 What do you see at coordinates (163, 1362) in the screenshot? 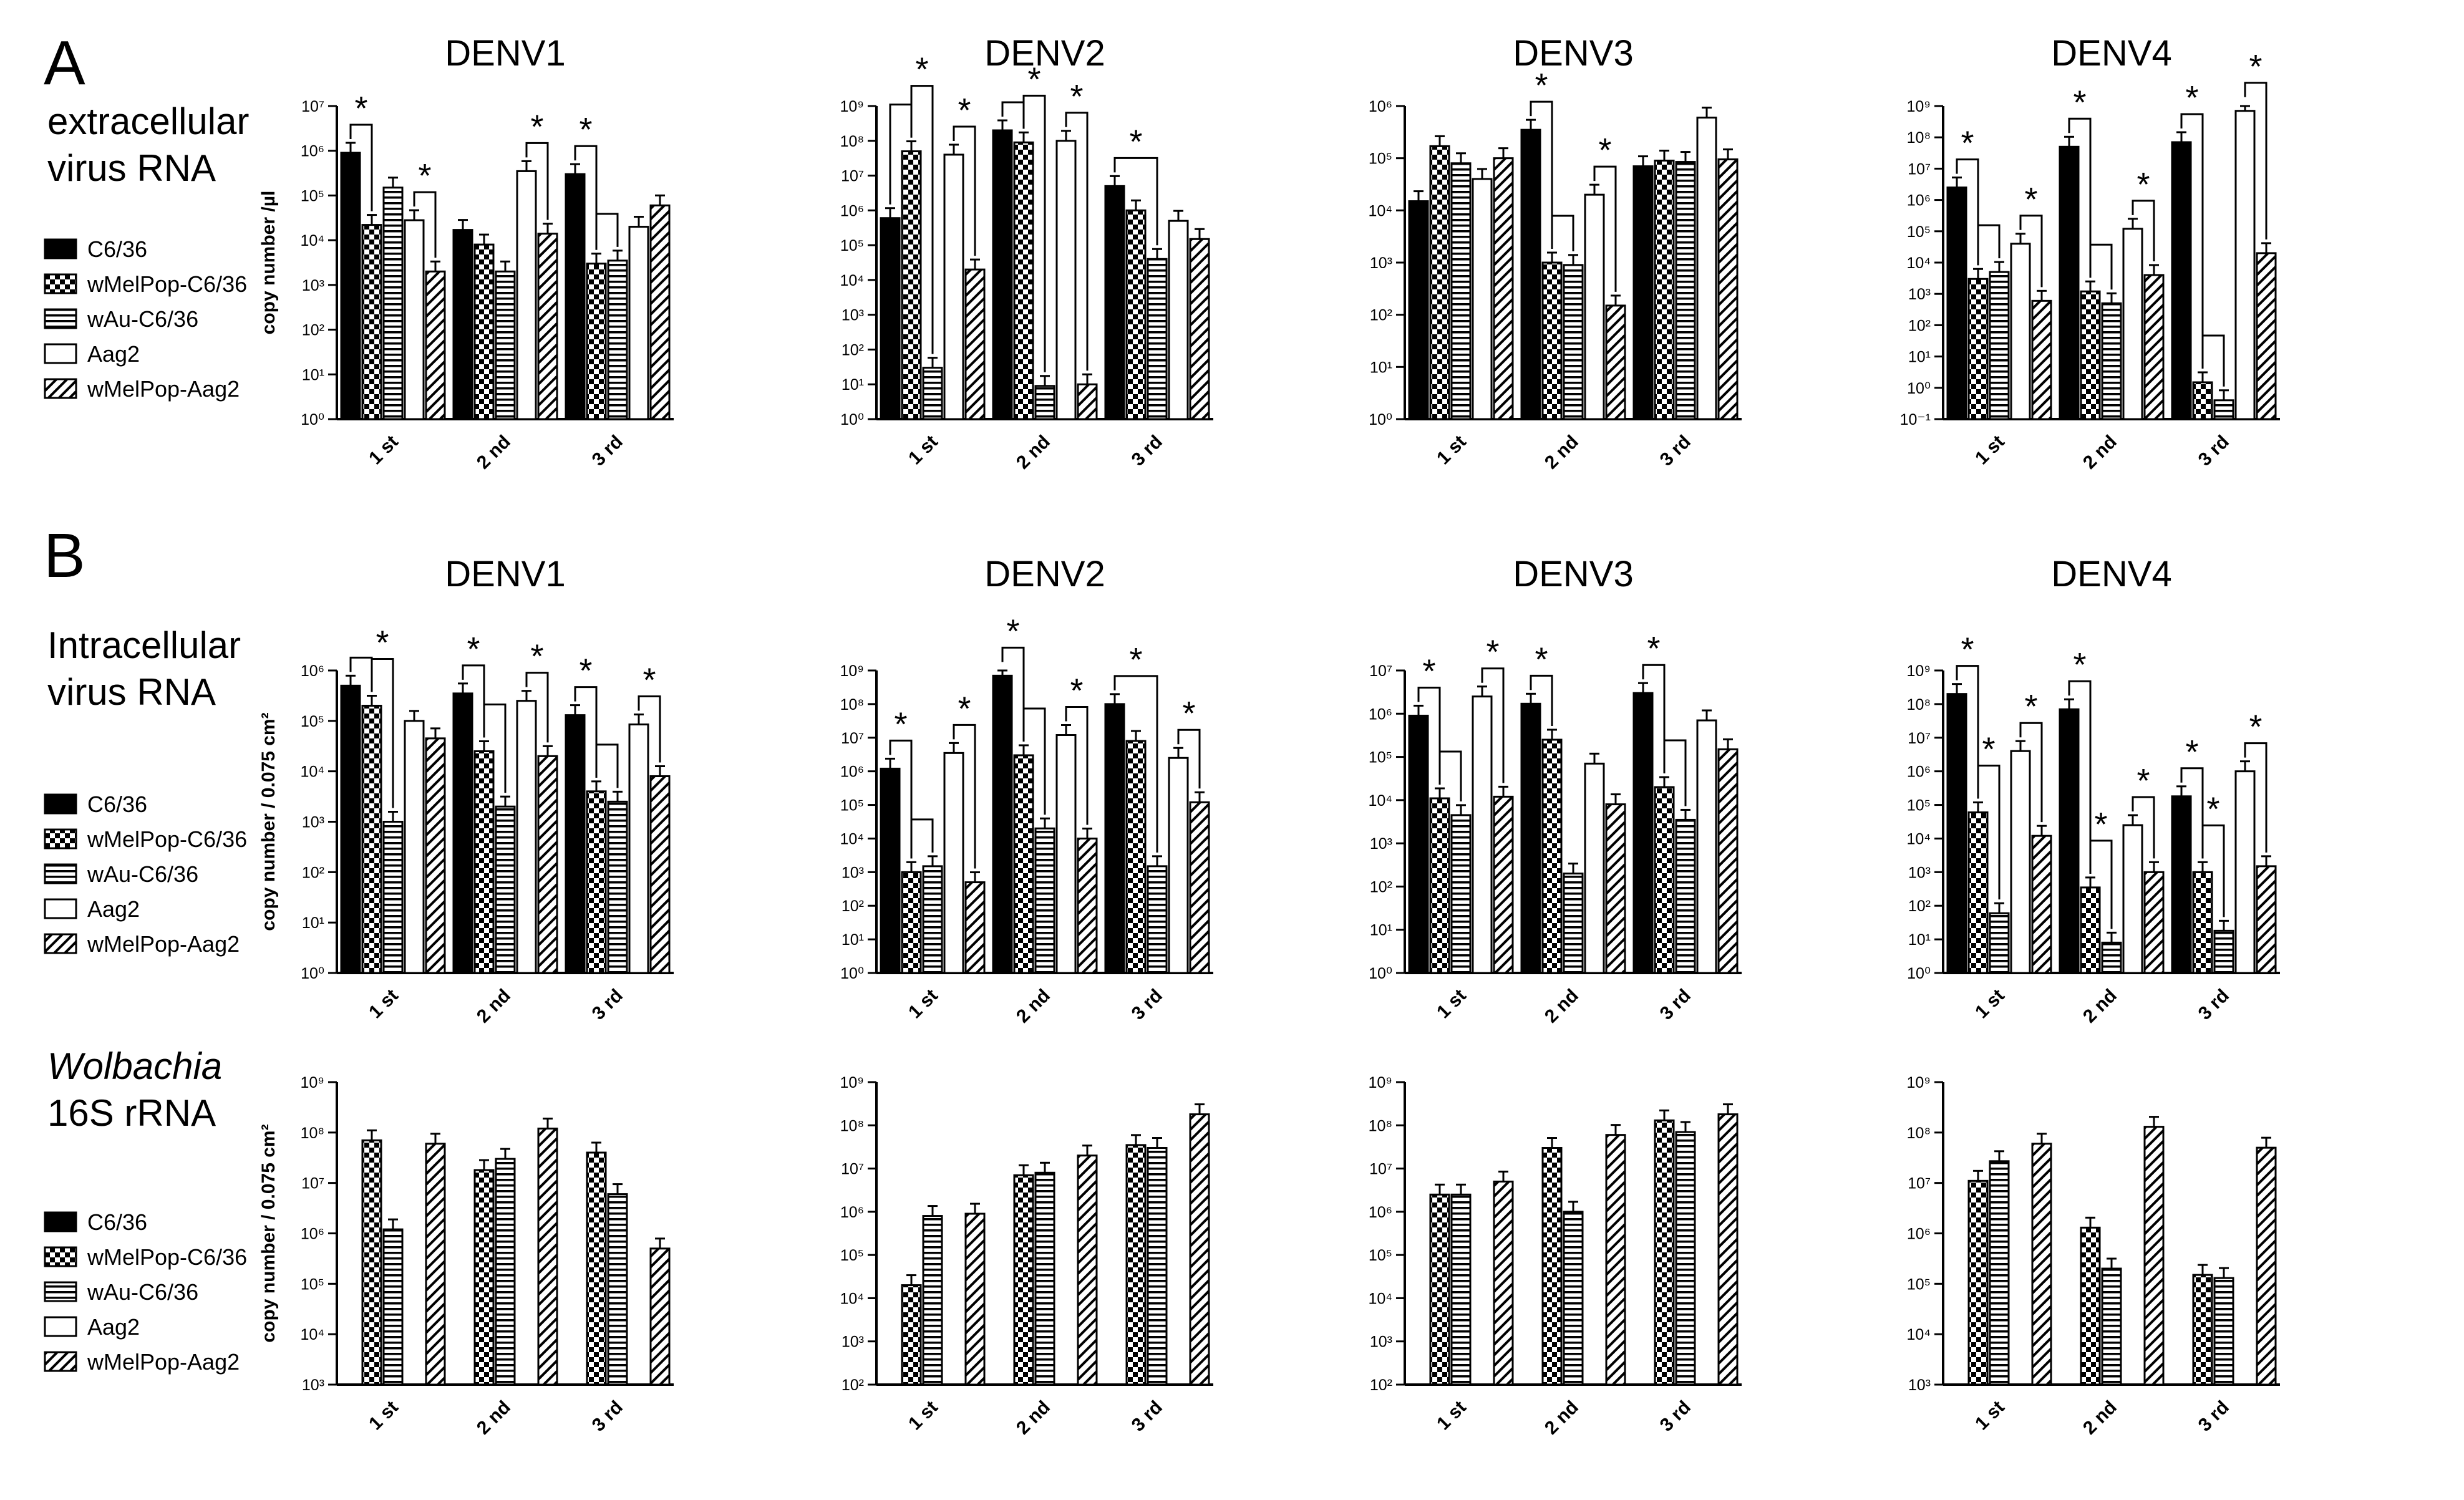
I see `legend-label: wMelPop-Aag2` at bounding box center [163, 1362].